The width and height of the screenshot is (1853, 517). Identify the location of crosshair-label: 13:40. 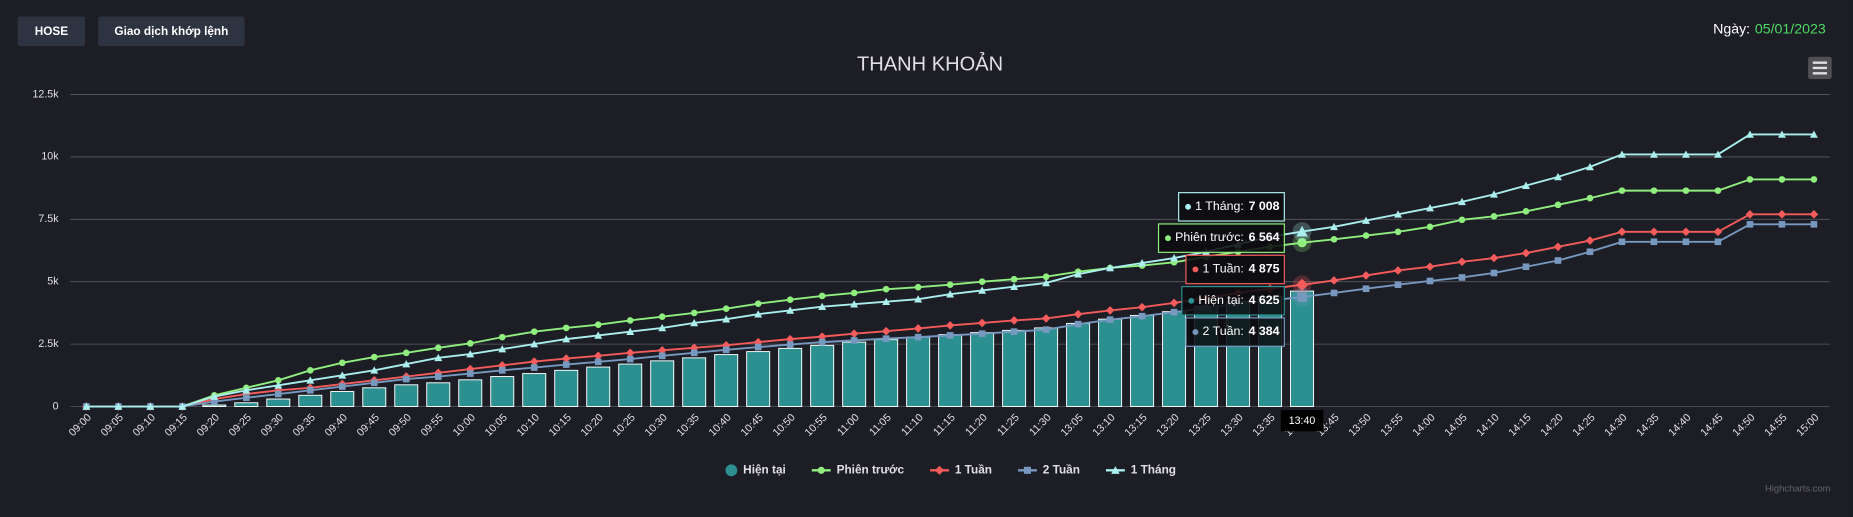
(1302, 421).